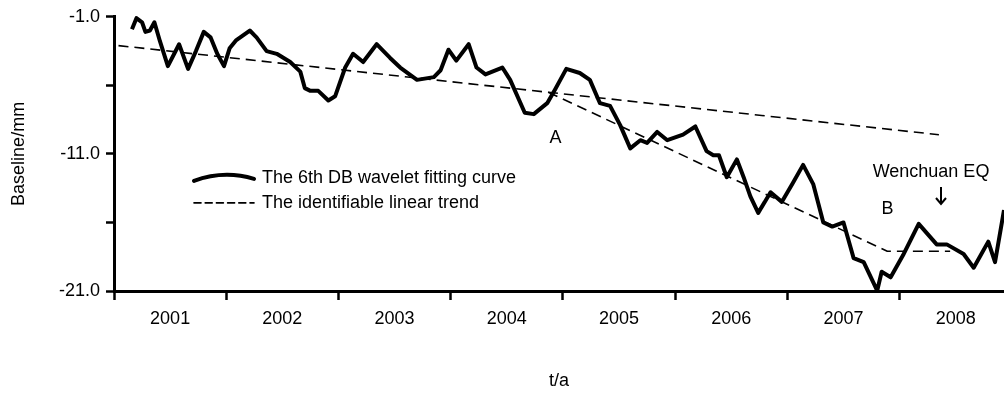 The height and width of the screenshot is (402, 1004). I want to click on x-tick-label: 2005, so click(619, 317).